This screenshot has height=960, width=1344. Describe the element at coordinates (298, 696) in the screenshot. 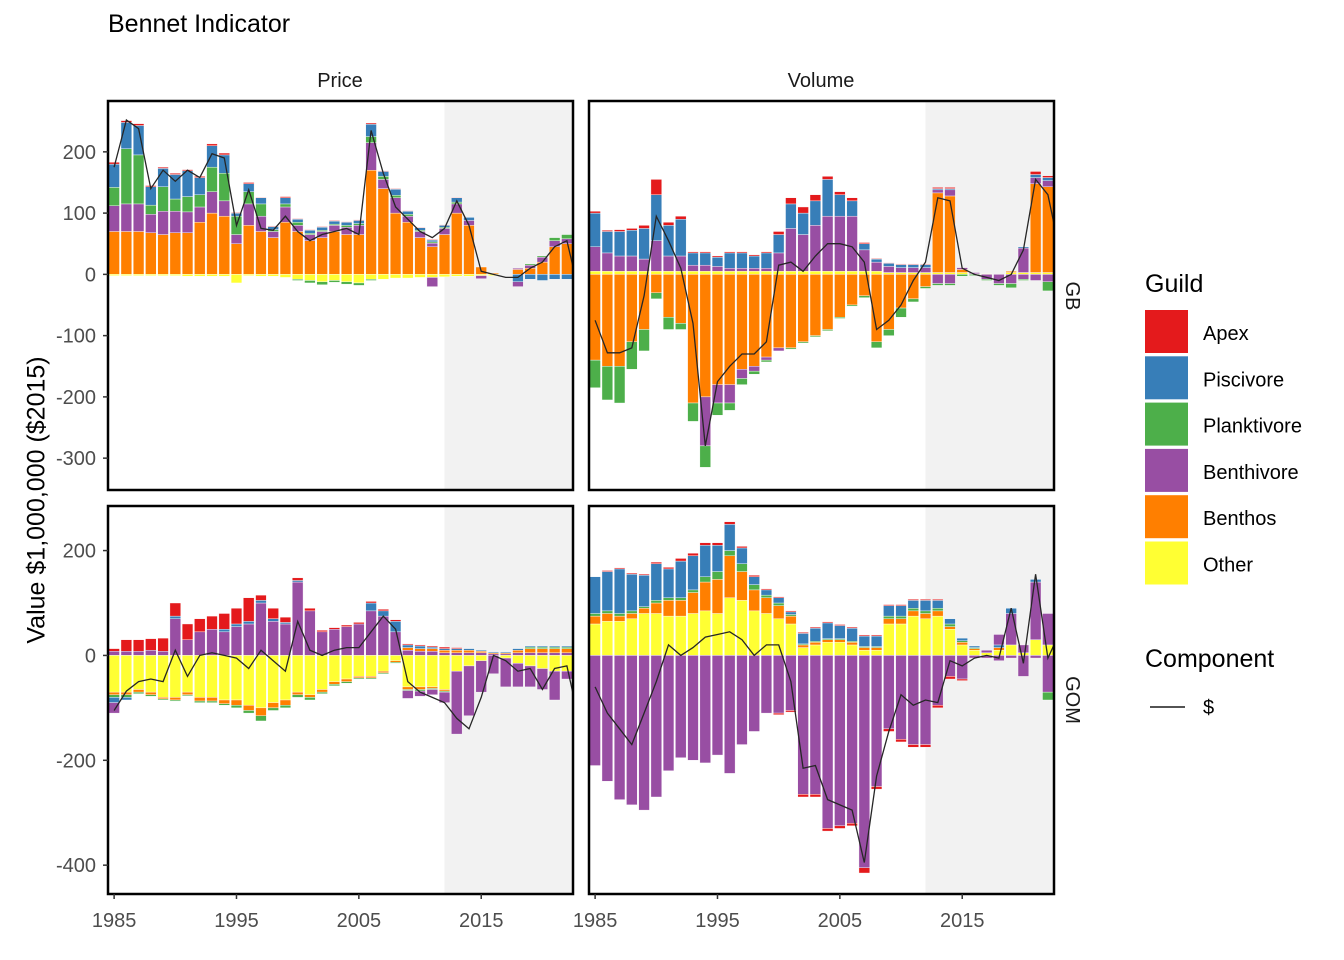

I see `bar-segment-planktivore-2000` at that location.